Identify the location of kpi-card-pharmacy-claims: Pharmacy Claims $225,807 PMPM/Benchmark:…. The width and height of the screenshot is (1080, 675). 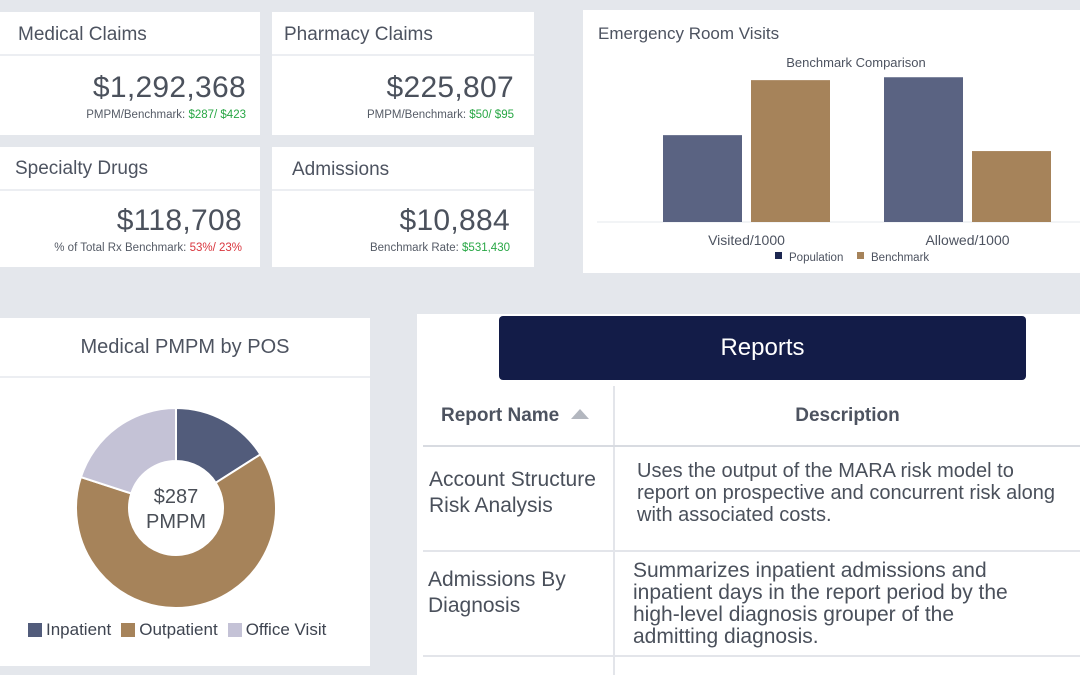
(403, 73).